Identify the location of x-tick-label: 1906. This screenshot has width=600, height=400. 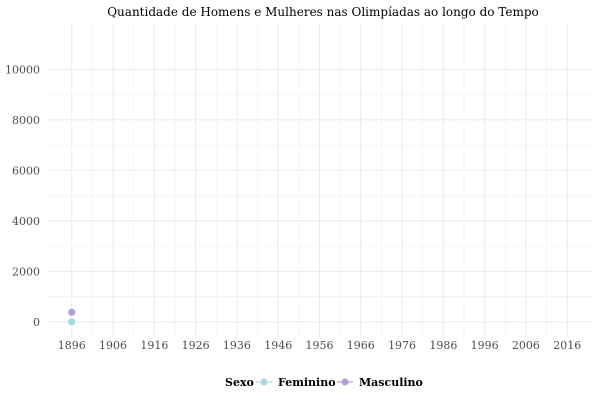
(113, 345).